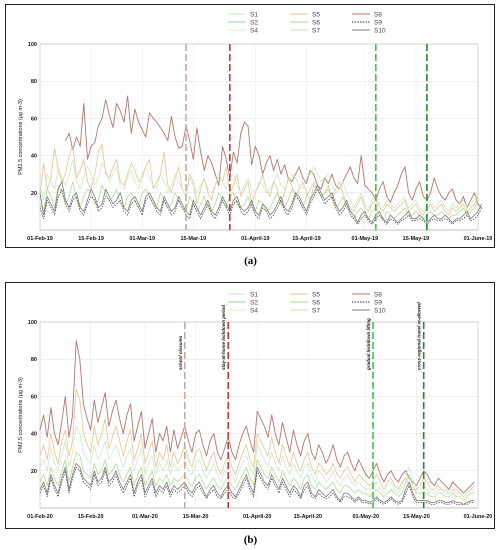  What do you see at coordinates (250, 540) in the screenshot?
I see `panel-b-caption: (b)` at bounding box center [250, 540].